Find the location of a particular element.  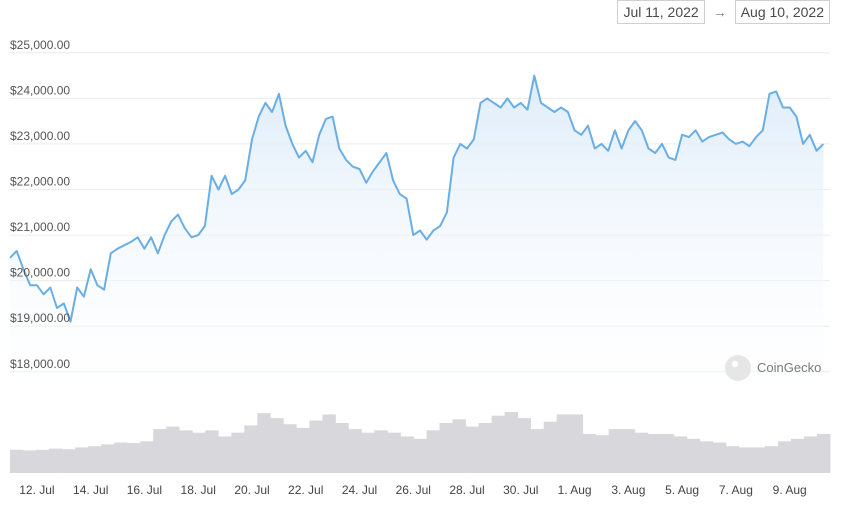

watermark-text: CoinGecko is located at coordinates (789, 367).